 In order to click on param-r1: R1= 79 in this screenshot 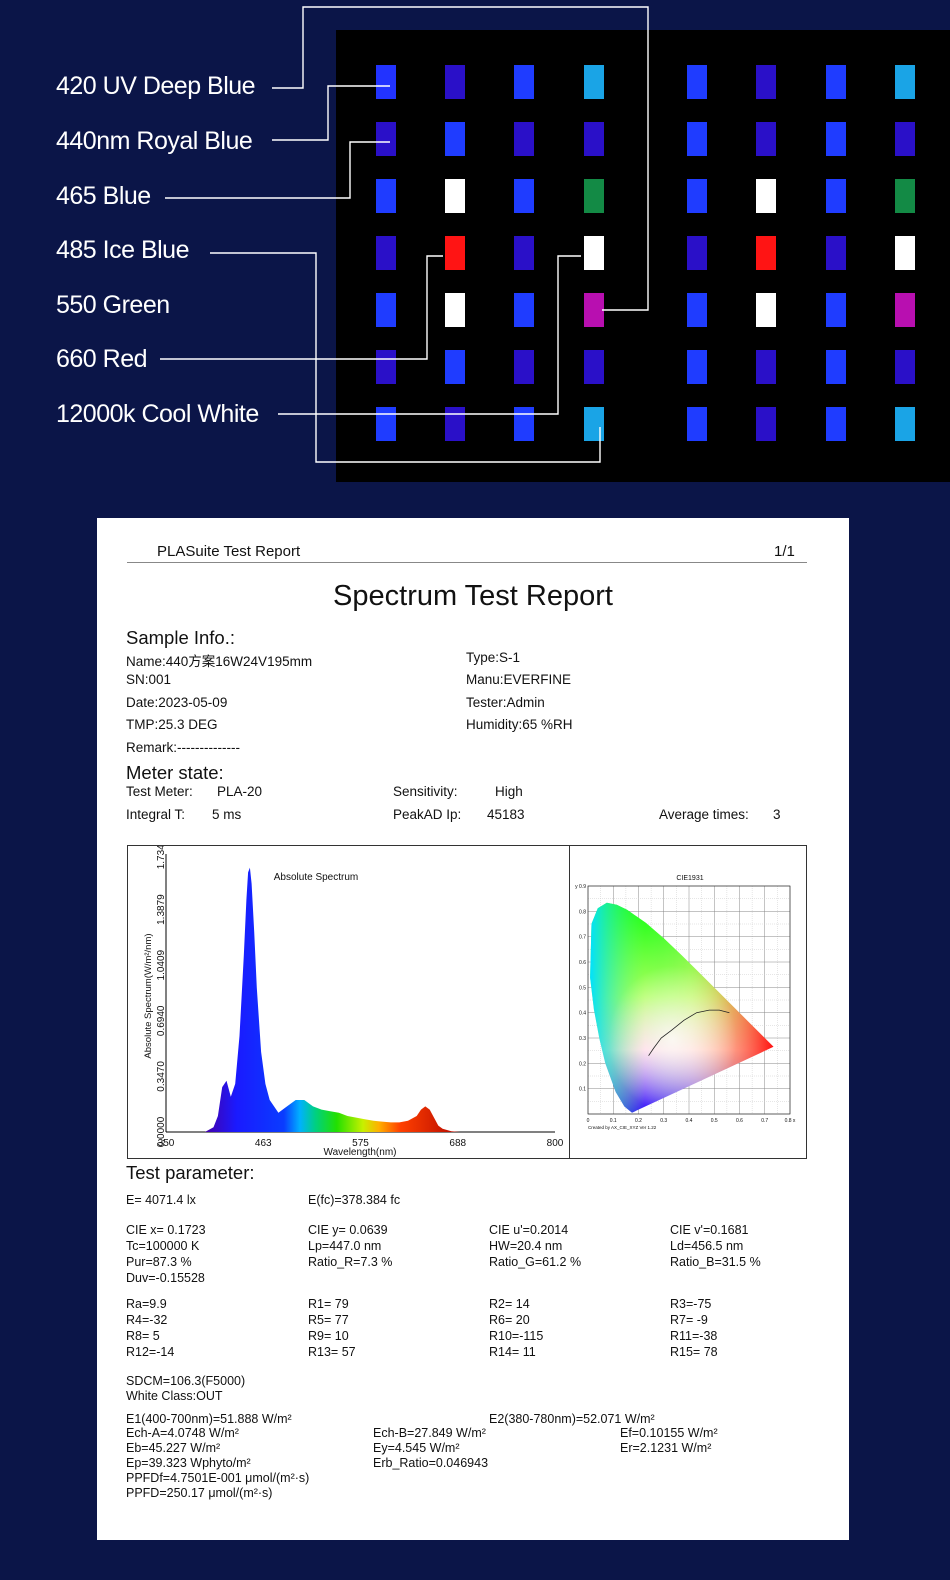, I will do `click(328, 1304)`.